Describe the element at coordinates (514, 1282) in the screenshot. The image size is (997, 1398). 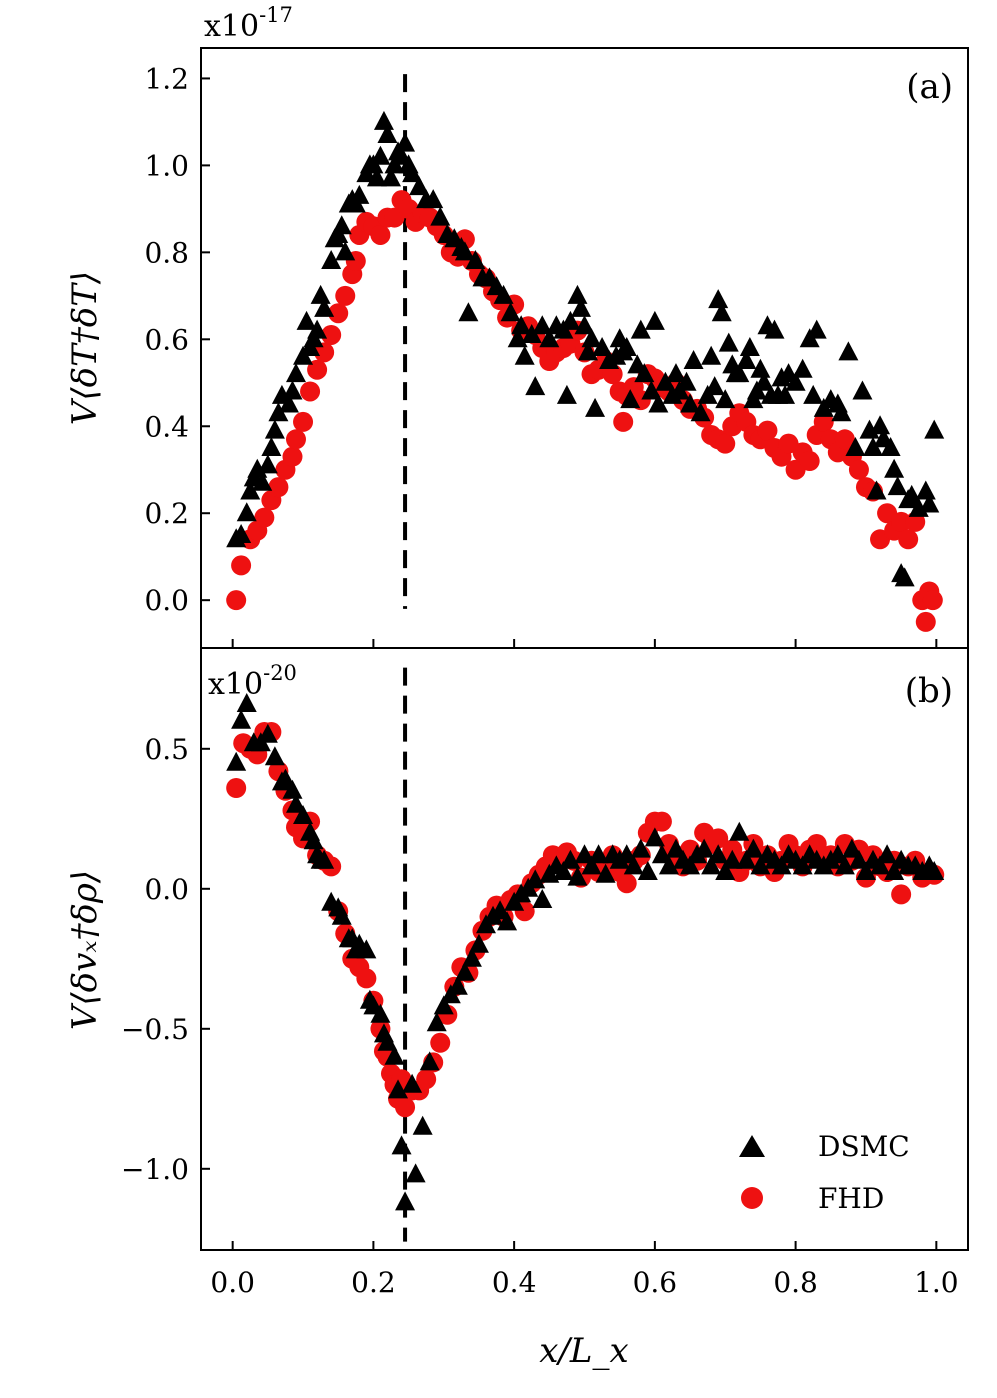
I see `xtick-label: 0.4` at that location.